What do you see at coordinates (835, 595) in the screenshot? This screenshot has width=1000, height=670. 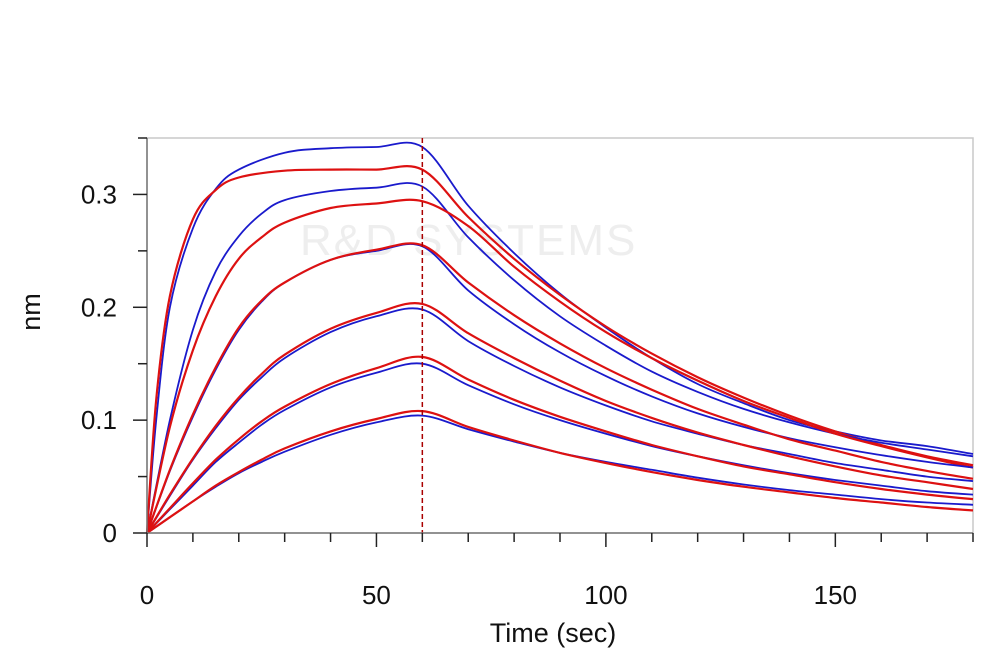 I see `x-tick-label: 150` at bounding box center [835, 595].